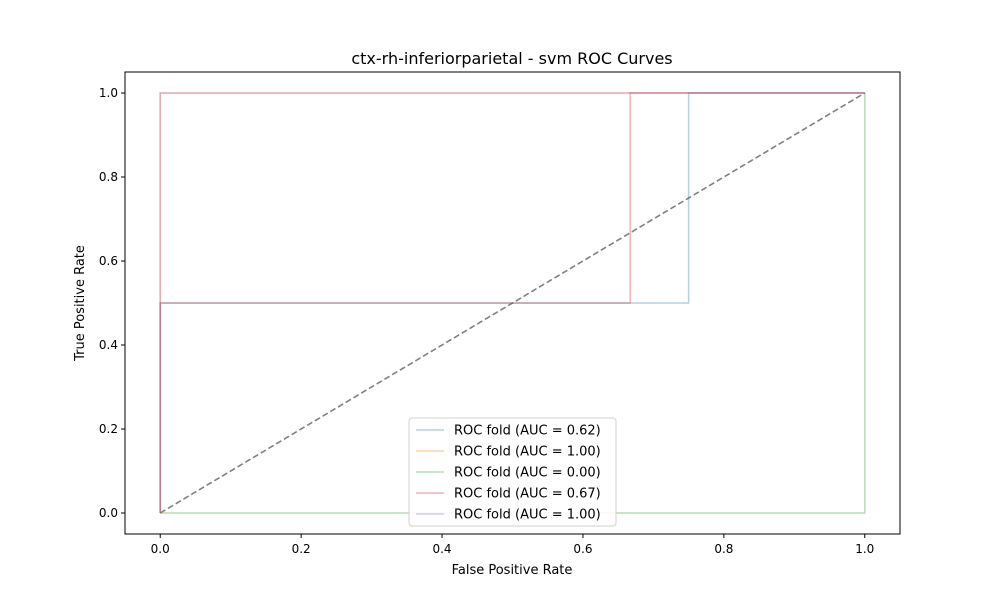 Image resolution: width=1000 pixels, height=600 pixels. Describe the element at coordinates (511, 58) in the screenshot. I see `chart-title: ctx-rh-inferiorparietal - svm ROC Curves` at that location.